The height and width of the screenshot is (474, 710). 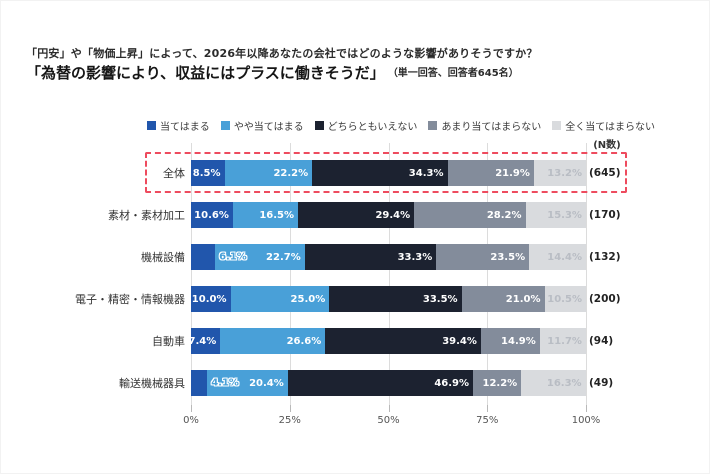 I want to click on bar-segment: 10.5%, so click(x=565, y=299).